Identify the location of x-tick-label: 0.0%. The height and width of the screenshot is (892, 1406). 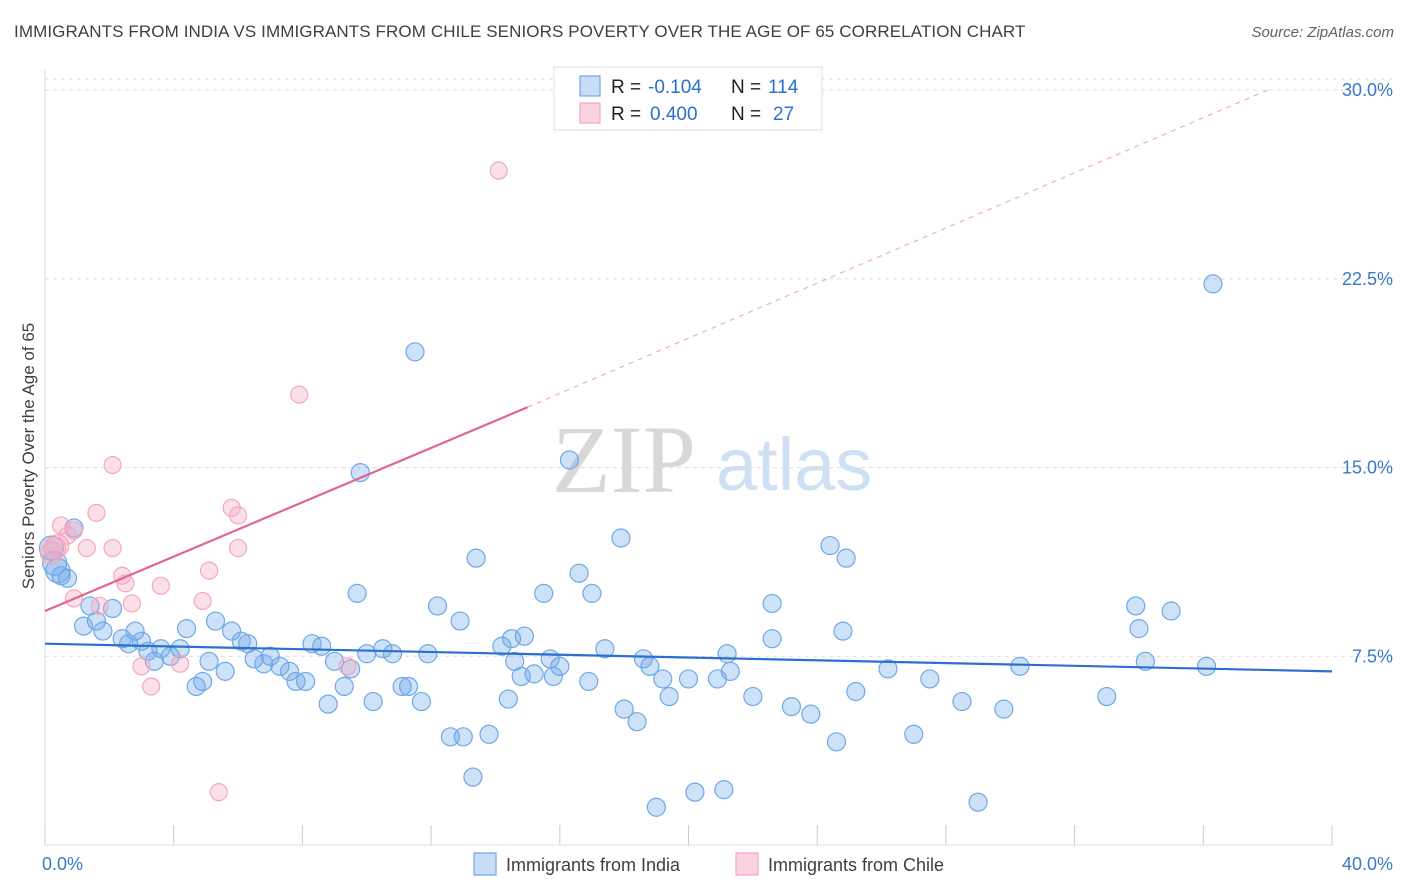
(62, 864).